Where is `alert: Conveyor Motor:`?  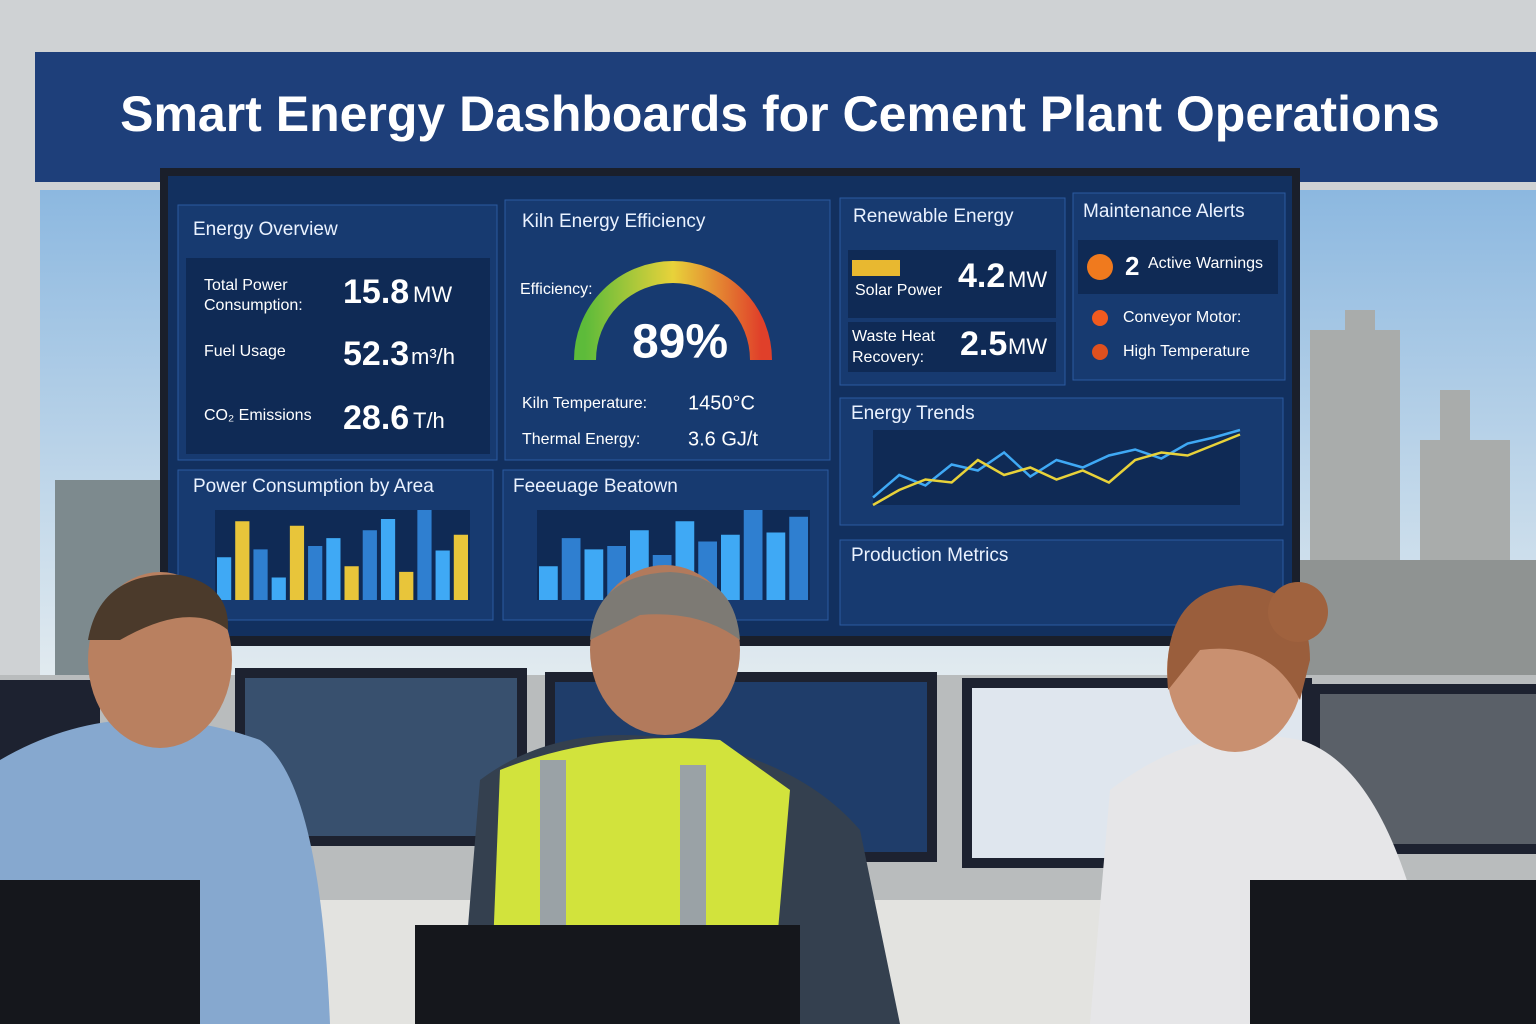
alert: Conveyor Motor: is located at coordinates (1182, 317).